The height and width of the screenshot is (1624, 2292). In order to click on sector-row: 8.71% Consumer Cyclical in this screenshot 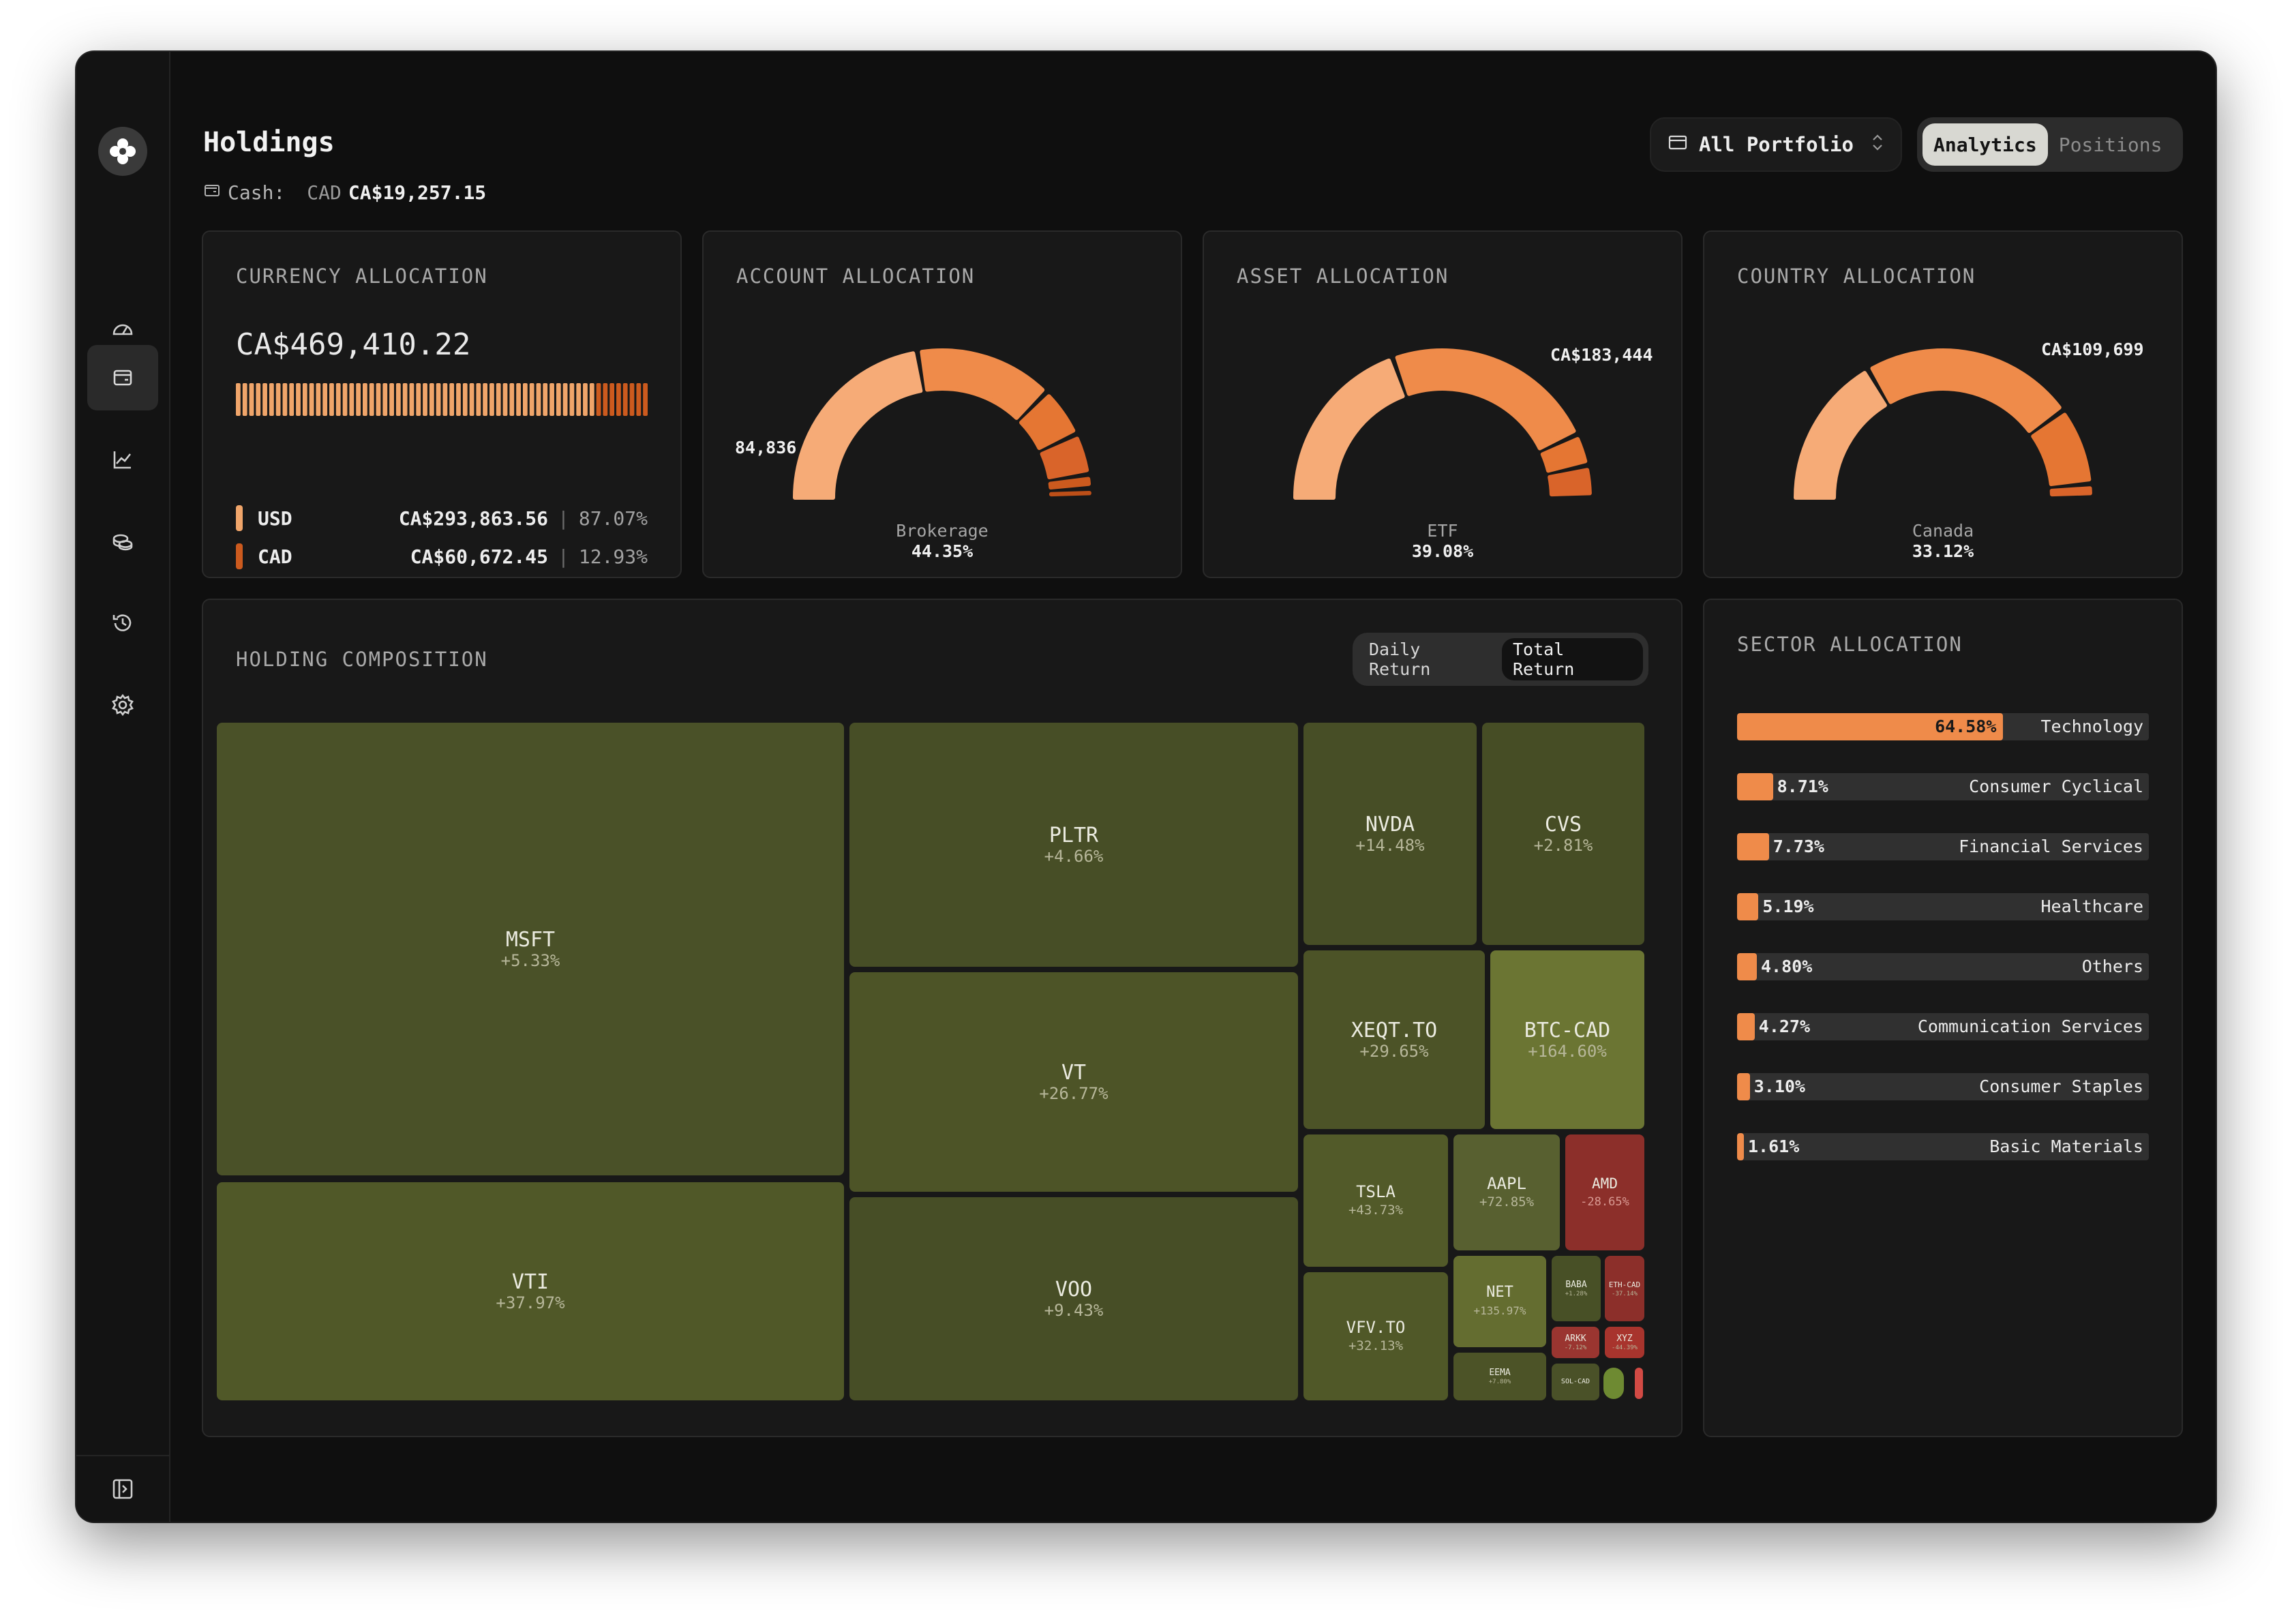, I will do `click(1943, 786)`.